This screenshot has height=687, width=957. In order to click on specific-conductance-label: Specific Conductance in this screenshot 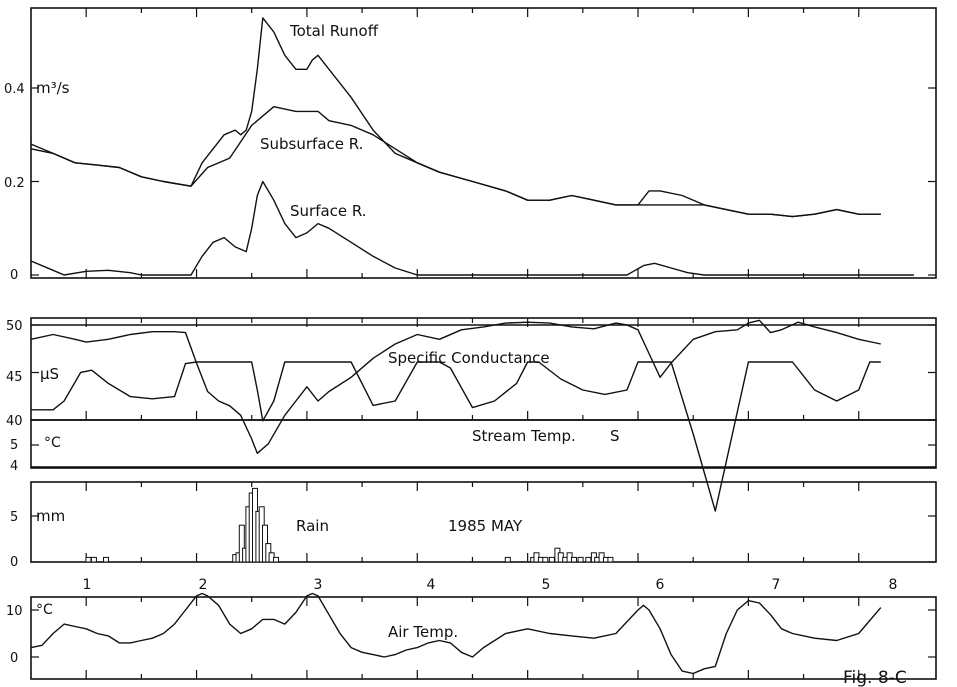, I will do `click(469, 358)`.